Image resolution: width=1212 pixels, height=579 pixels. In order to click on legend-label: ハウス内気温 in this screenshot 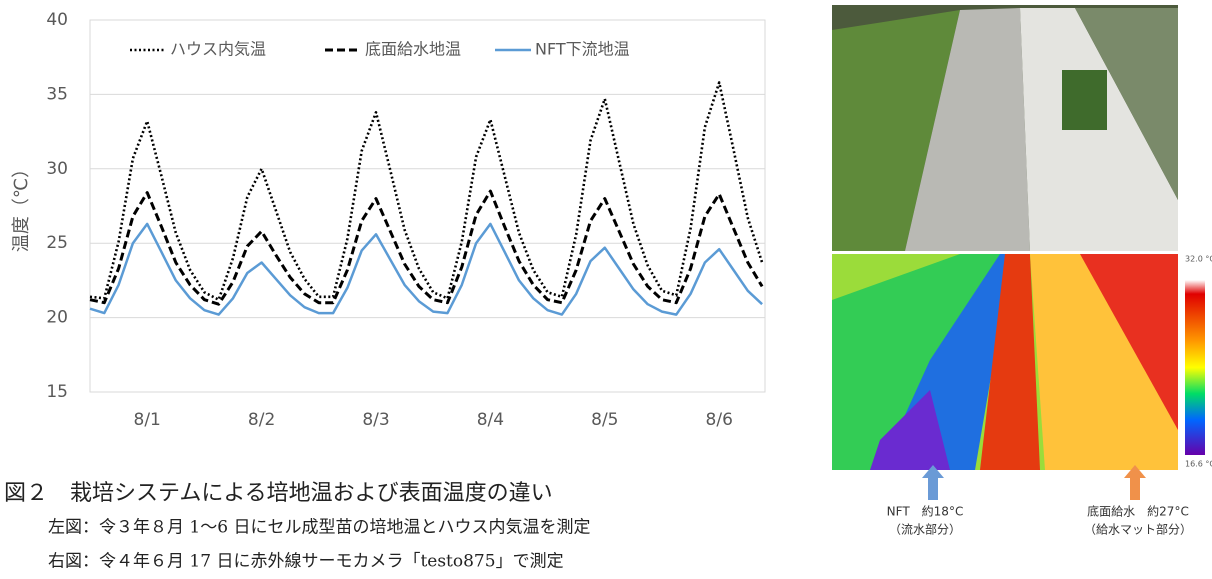, I will do `click(218, 49)`.